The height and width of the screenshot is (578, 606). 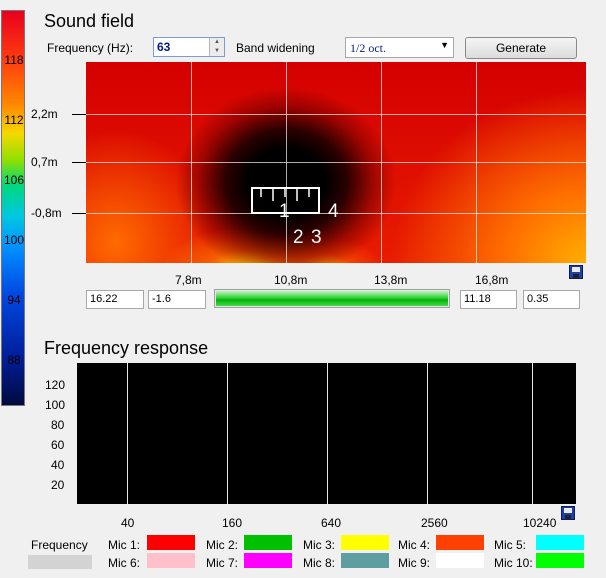 What do you see at coordinates (284, 211) in the screenshot?
I see `mic-marker: 1` at bounding box center [284, 211].